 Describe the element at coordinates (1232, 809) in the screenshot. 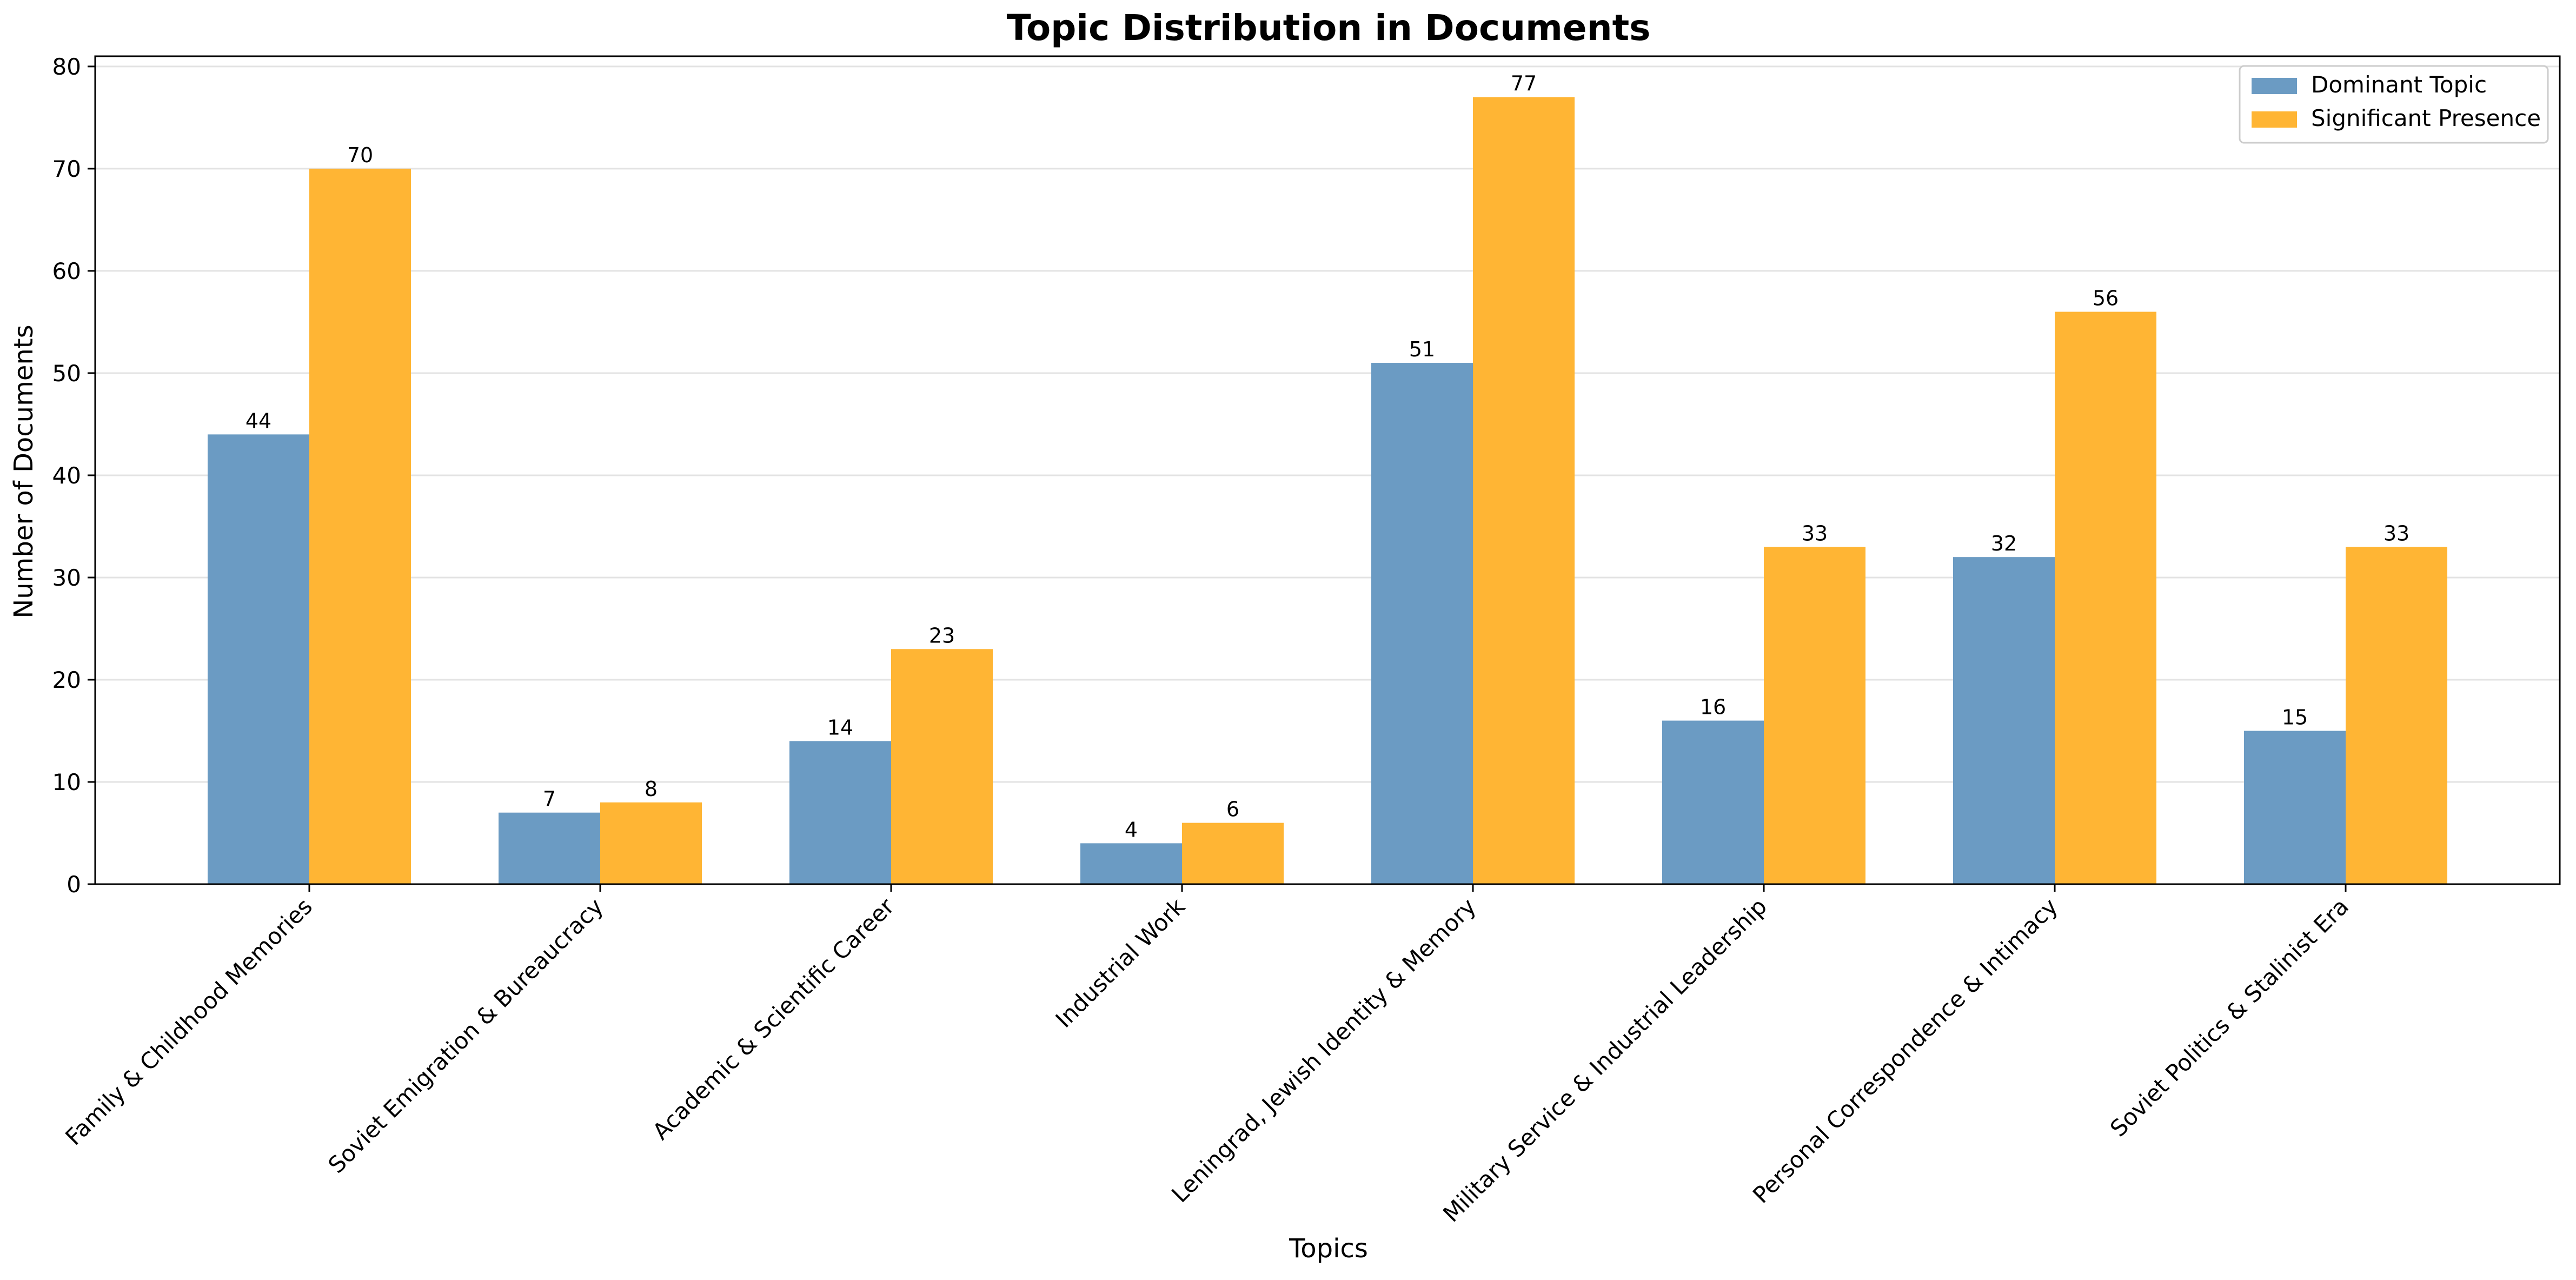

I see `bar-value-label: 6` at that location.